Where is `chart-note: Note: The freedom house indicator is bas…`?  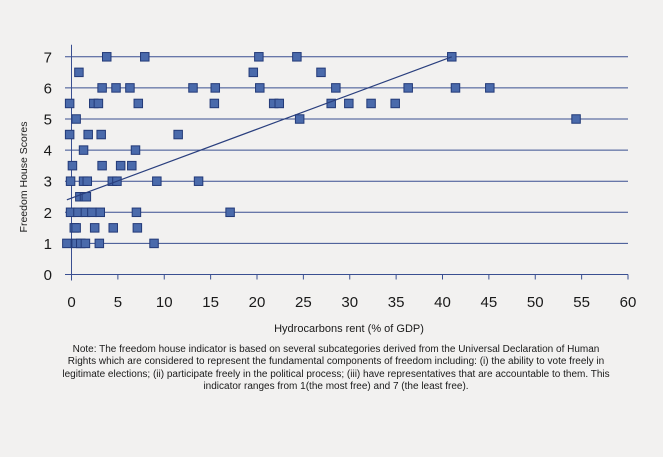
chart-note: Note: The freedom house indicator is bas… is located at coordinates (336, 368).